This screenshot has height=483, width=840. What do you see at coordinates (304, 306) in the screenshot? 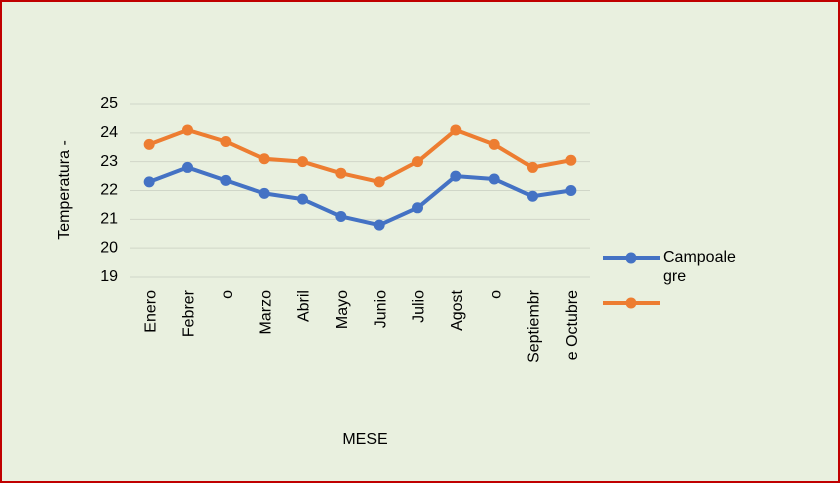
I see `x-tick-label: Abril` at bounding box center [304, 306].